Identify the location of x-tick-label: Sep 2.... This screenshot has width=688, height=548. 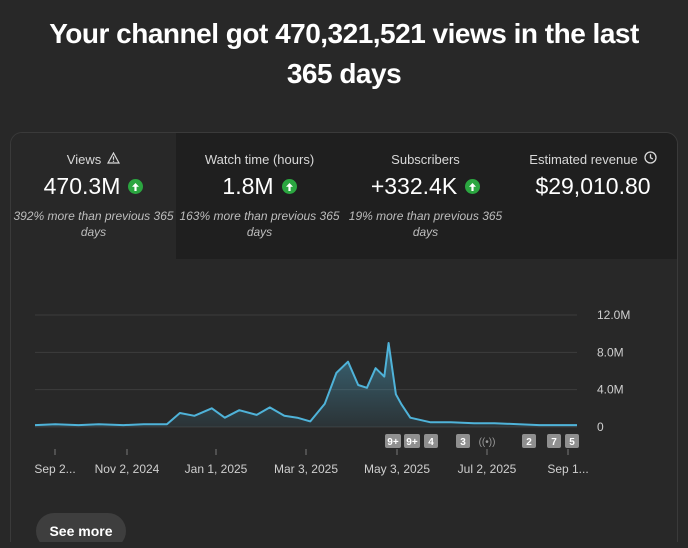
(54, 469).